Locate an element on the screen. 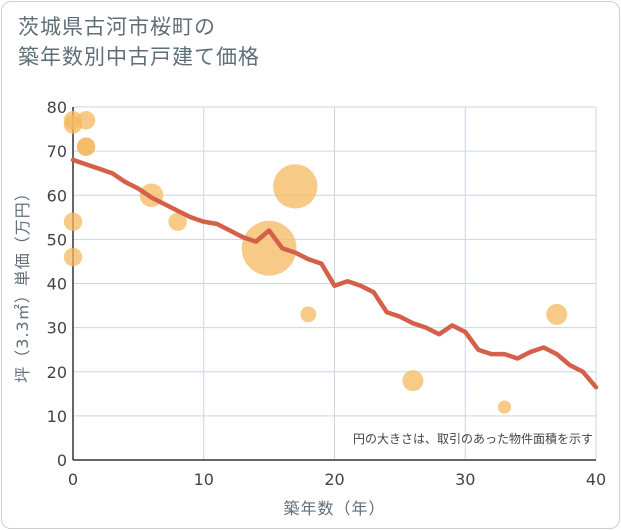  x-tick-label: 0 is located at coordinates (73, 479).